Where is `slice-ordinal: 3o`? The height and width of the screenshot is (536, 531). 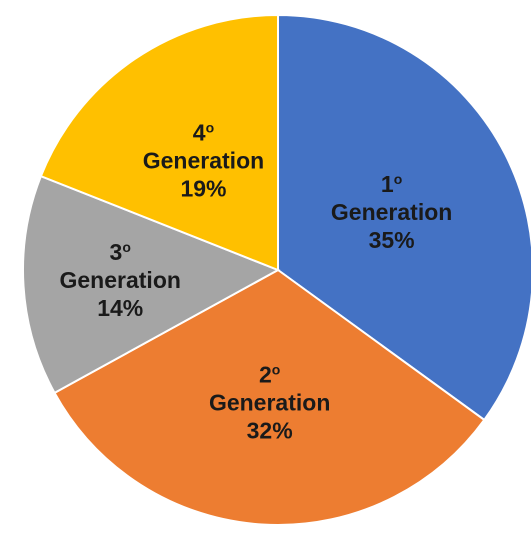 slice-ordinal: 3o is located at coordinates (120, 252).